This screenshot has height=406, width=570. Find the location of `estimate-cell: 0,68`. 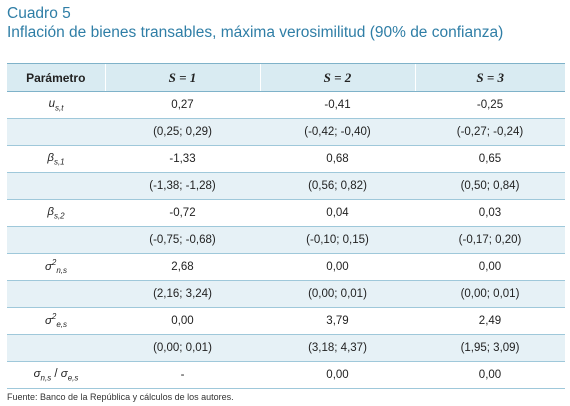

estimate-cell: 0,68 is located at coordinates (337, 159).